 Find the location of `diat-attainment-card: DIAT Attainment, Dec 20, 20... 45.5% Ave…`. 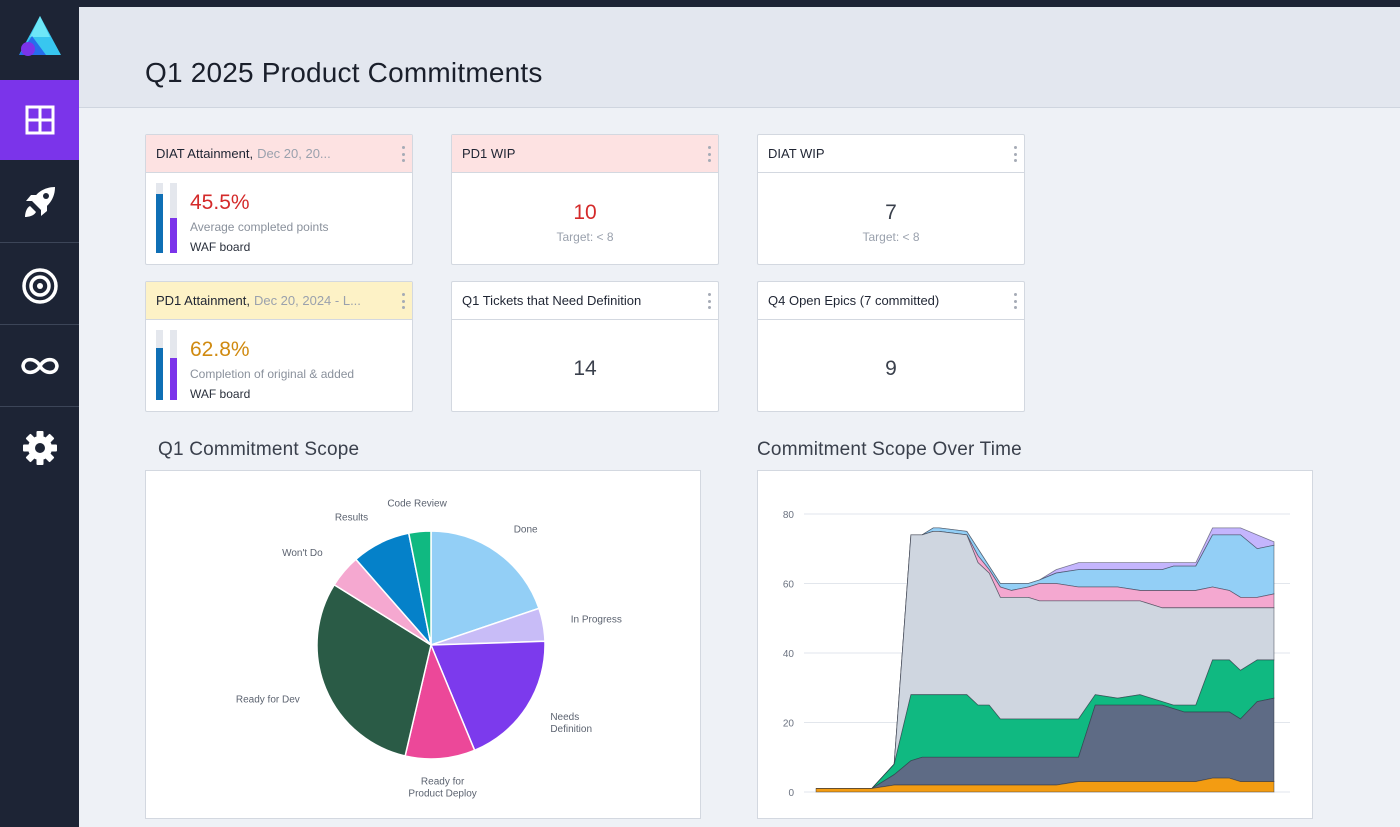

diat-attainment-card: DIAT Attainment, Dec 20, 20... 45.5% Ave… is located at coordinates (279, 199).